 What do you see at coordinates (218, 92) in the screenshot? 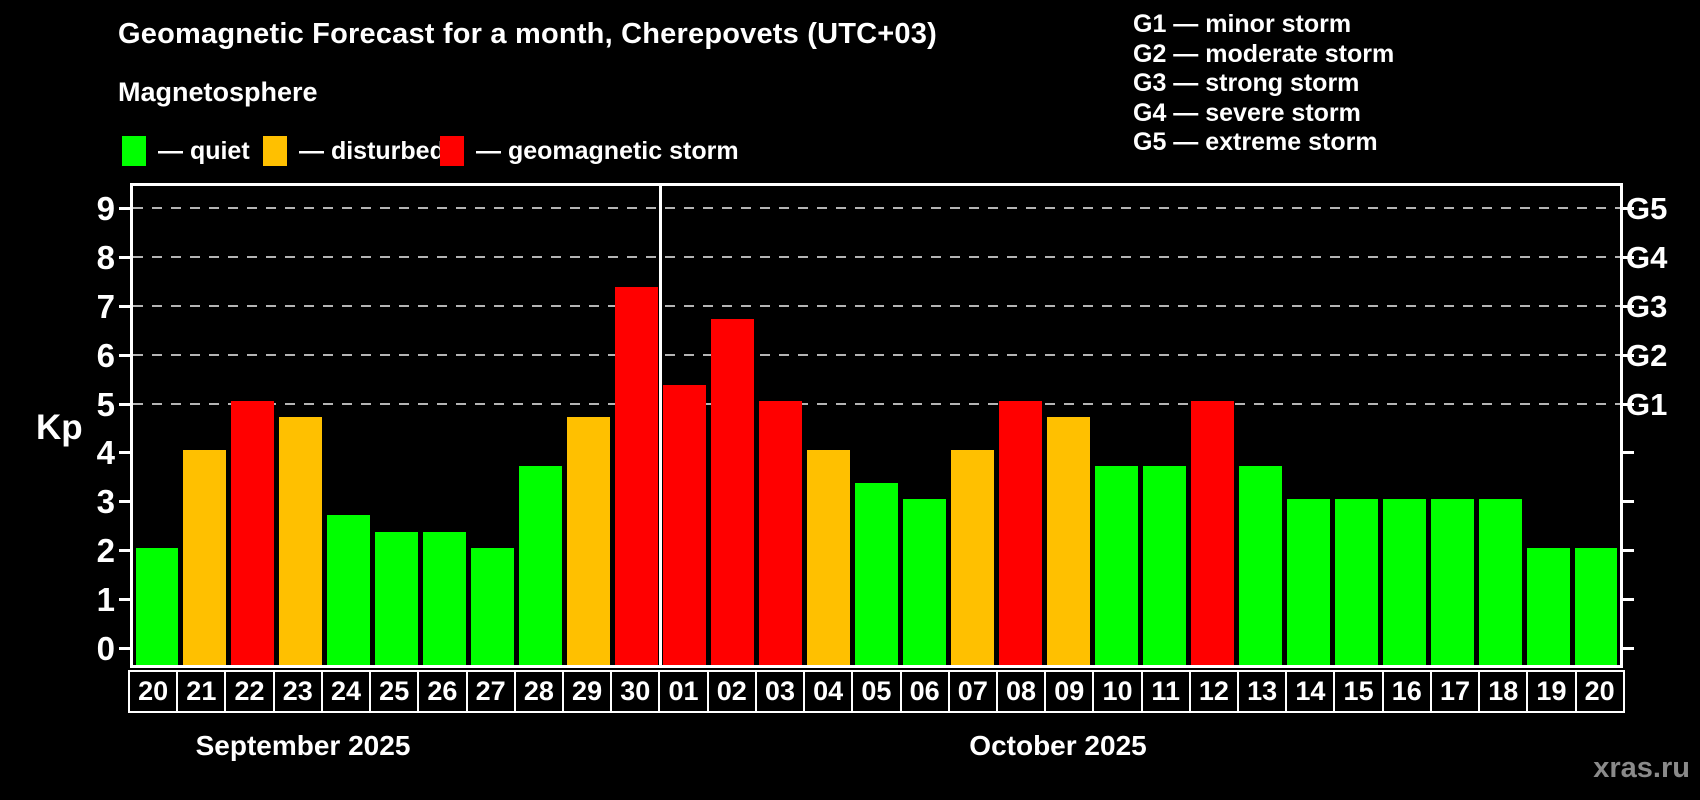
I see `chart-subtitle: Magnetosphere` at bounding box center [218, 92].